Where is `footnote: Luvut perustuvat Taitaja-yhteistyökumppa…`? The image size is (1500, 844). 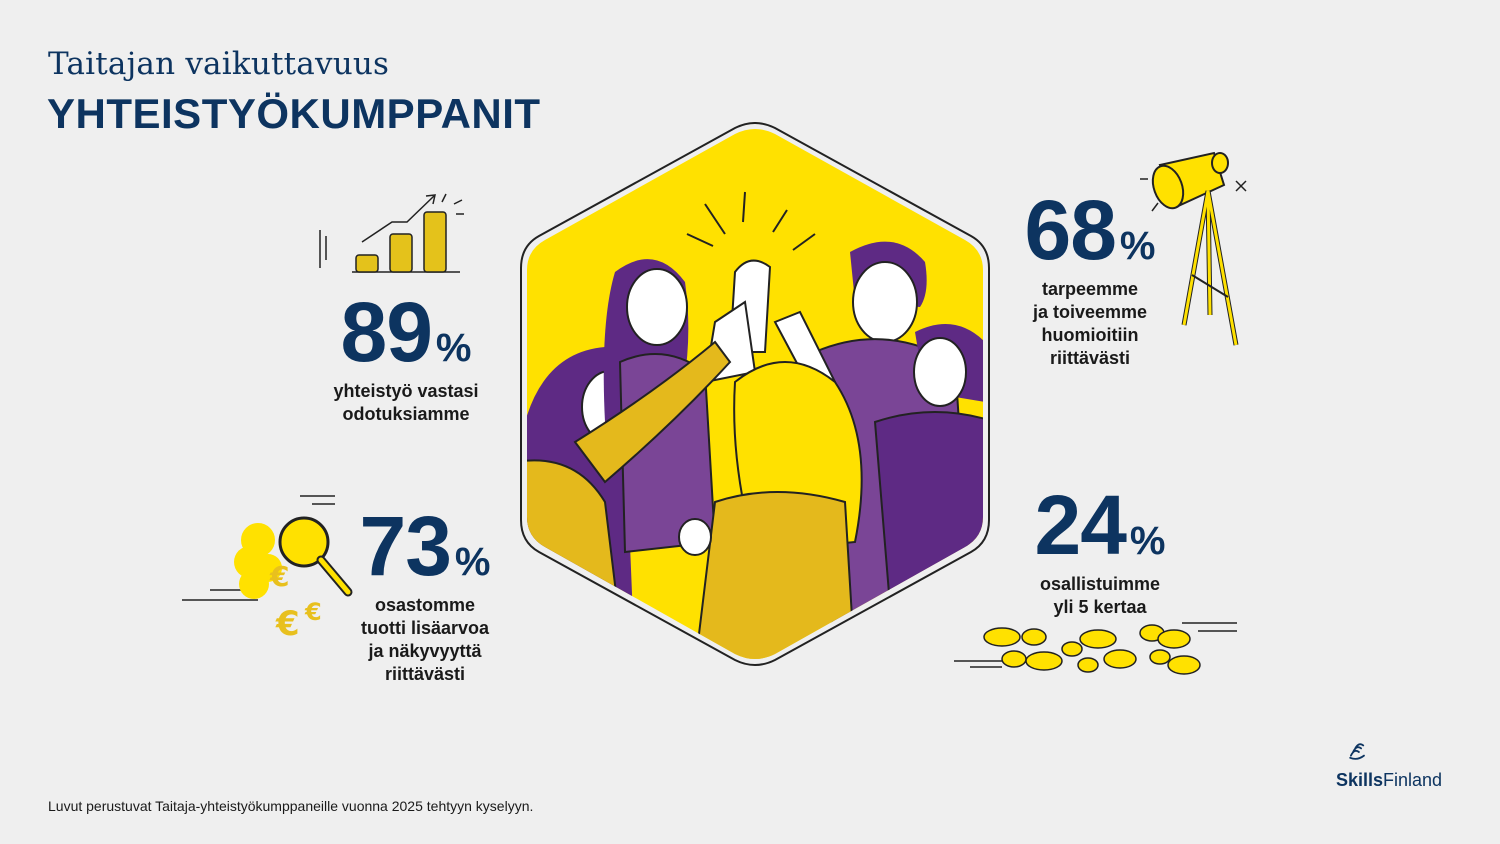
footnote: Luvut perustuvat Taitaja-yhteistyökumppa… is located at coordinates (291, 806).